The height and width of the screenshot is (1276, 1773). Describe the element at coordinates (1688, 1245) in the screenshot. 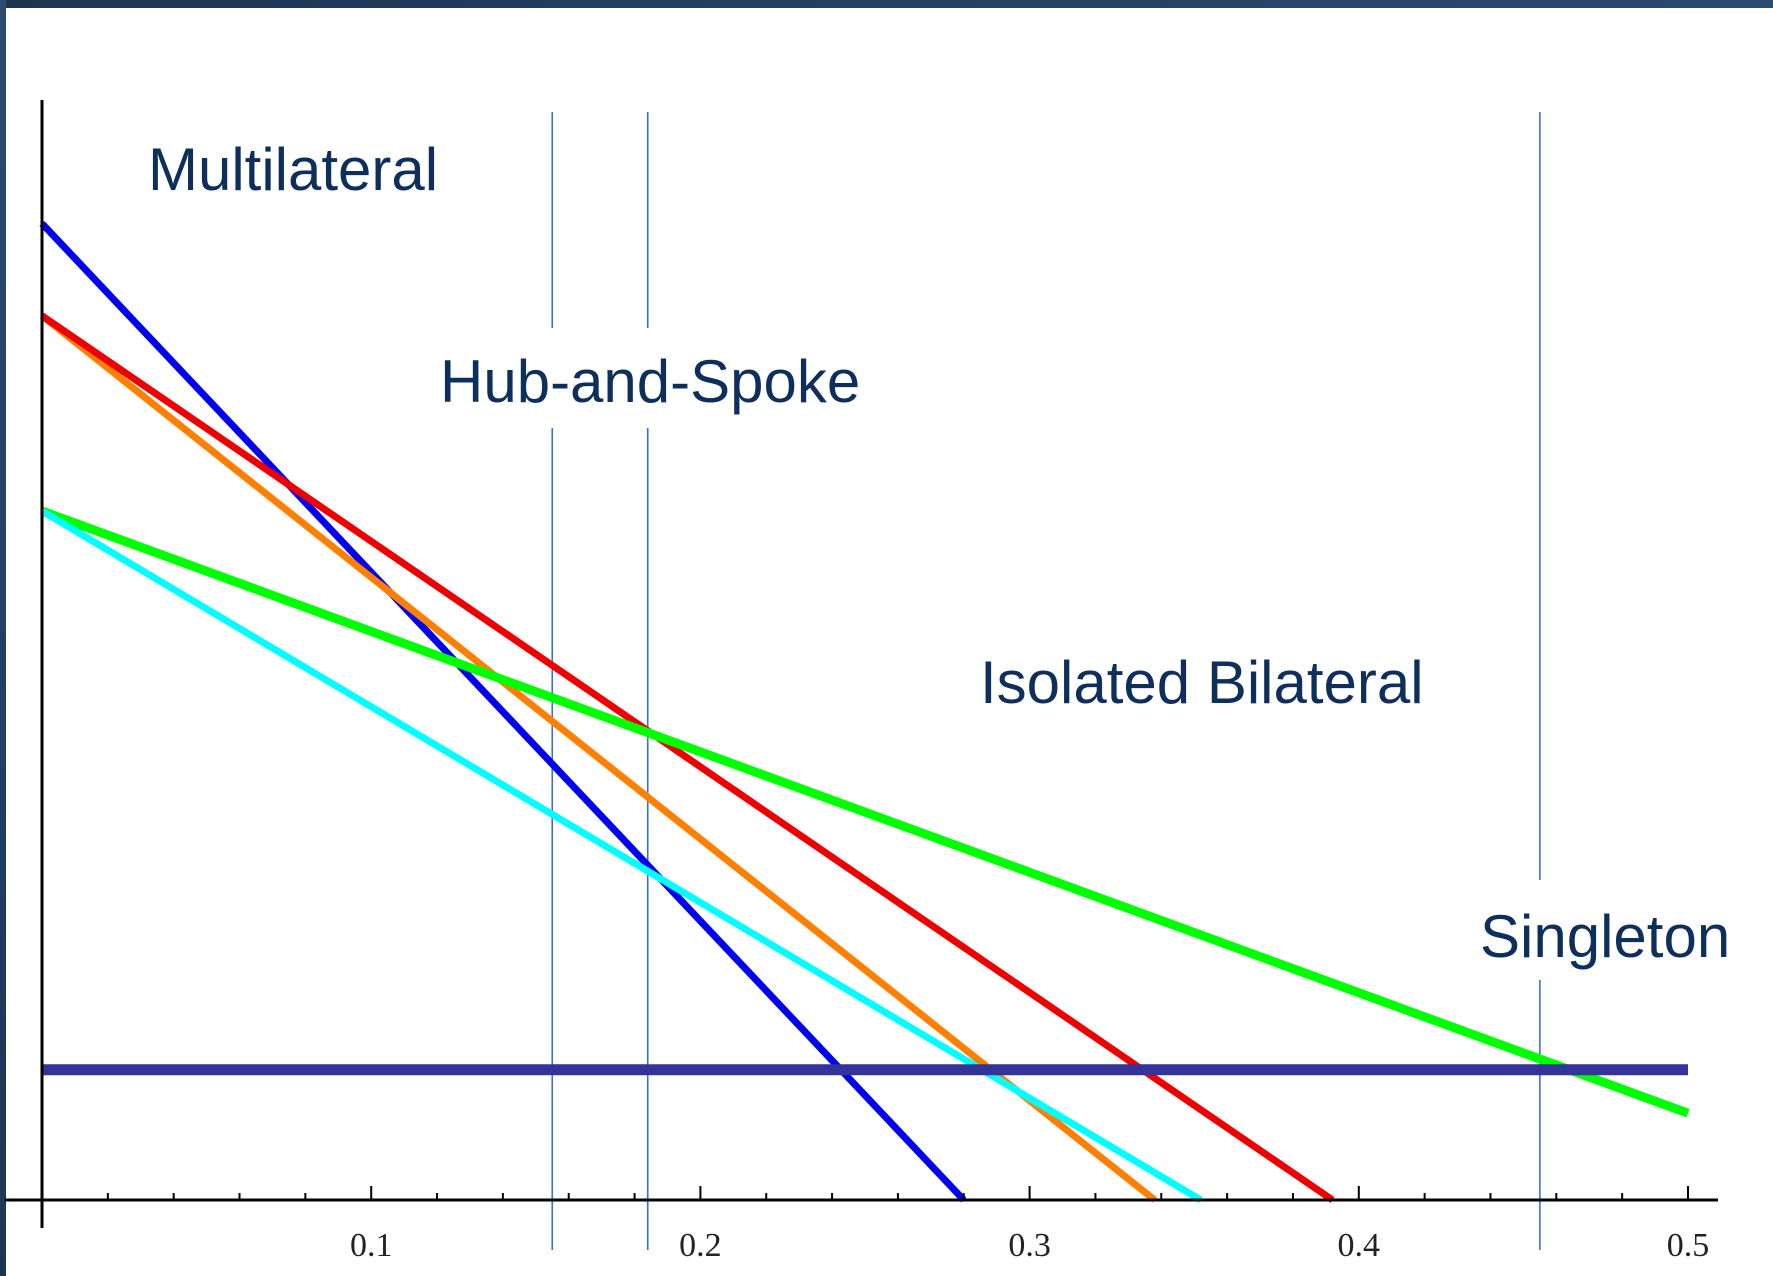

I see `x-tick-label: 0.5` at that location.